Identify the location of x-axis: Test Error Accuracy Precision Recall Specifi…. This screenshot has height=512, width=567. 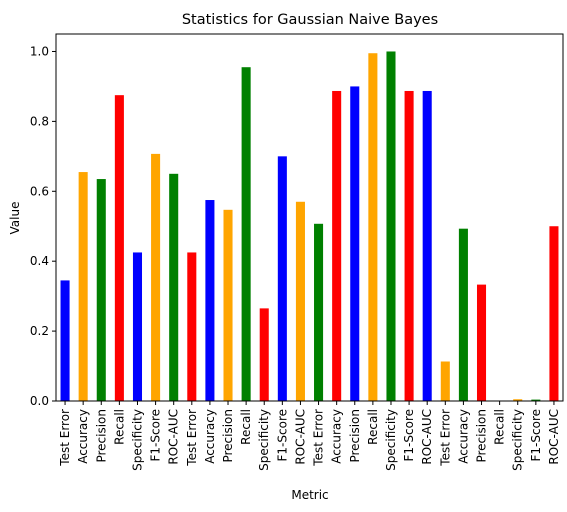
(309, 436).